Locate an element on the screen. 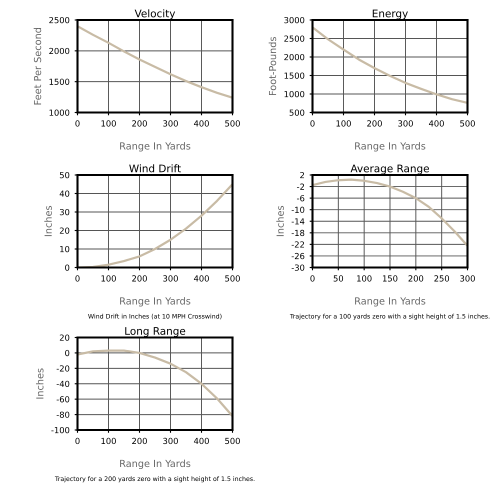 The height and width of the screenshot is (500, 500). y-tick-label: -18 is located at coordinates (298, 233).